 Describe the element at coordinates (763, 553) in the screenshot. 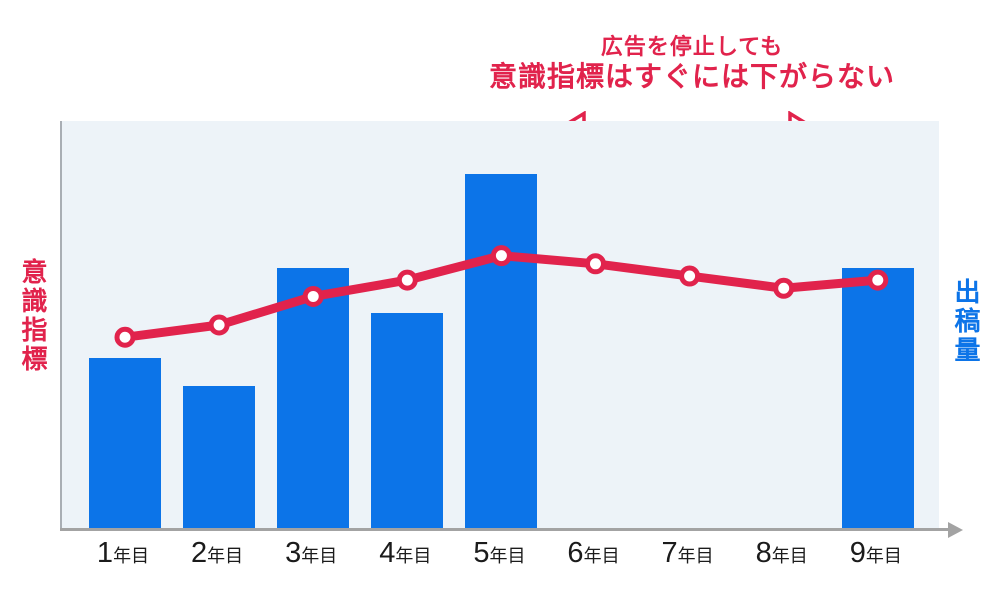

I see `x-axis-label-number: 8` at that location.